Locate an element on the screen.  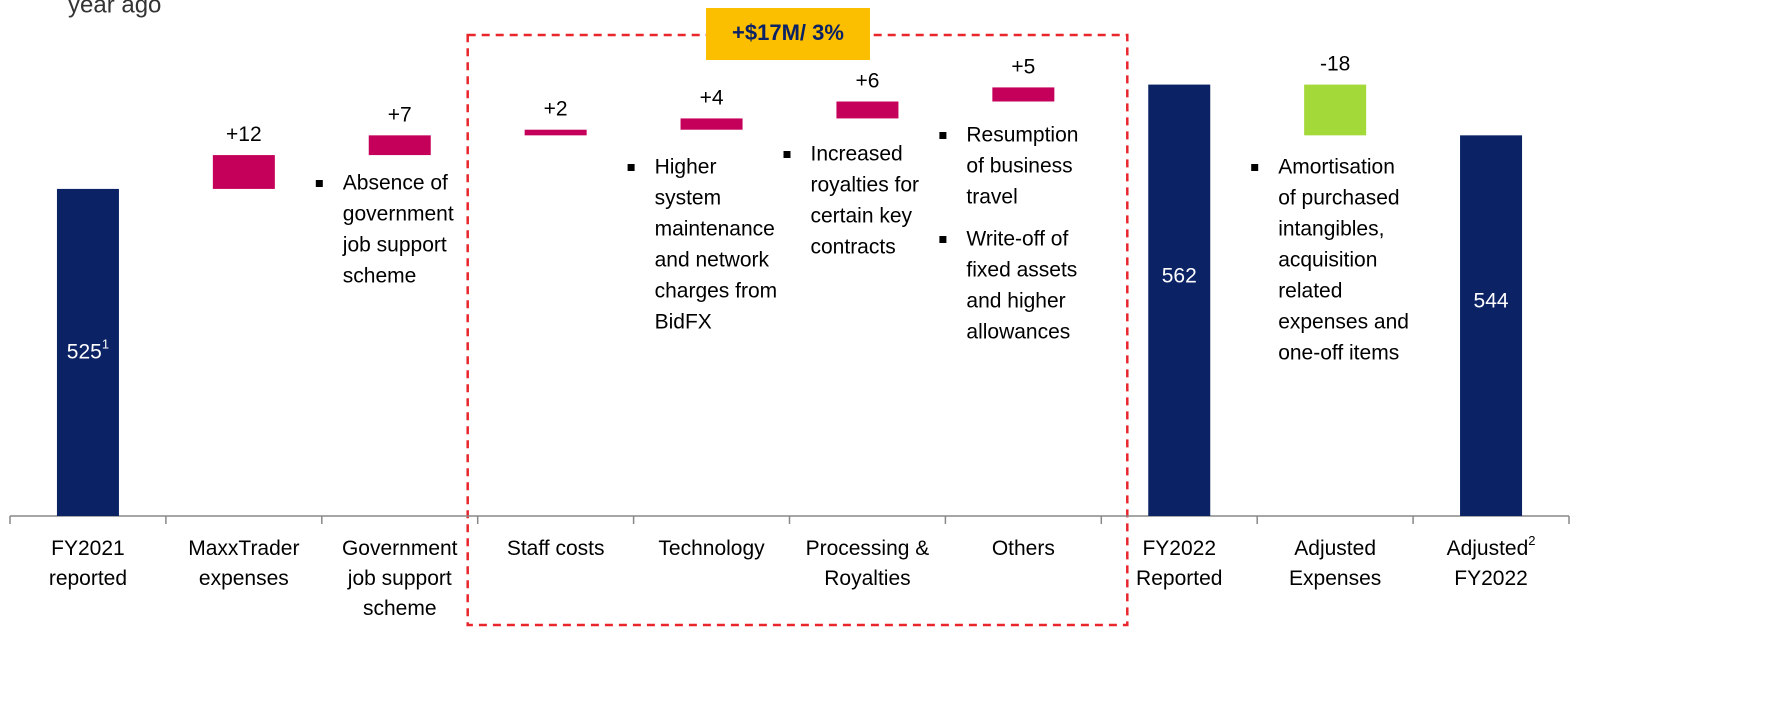
note-text: expenses and is located at coordinates (1343, 322).